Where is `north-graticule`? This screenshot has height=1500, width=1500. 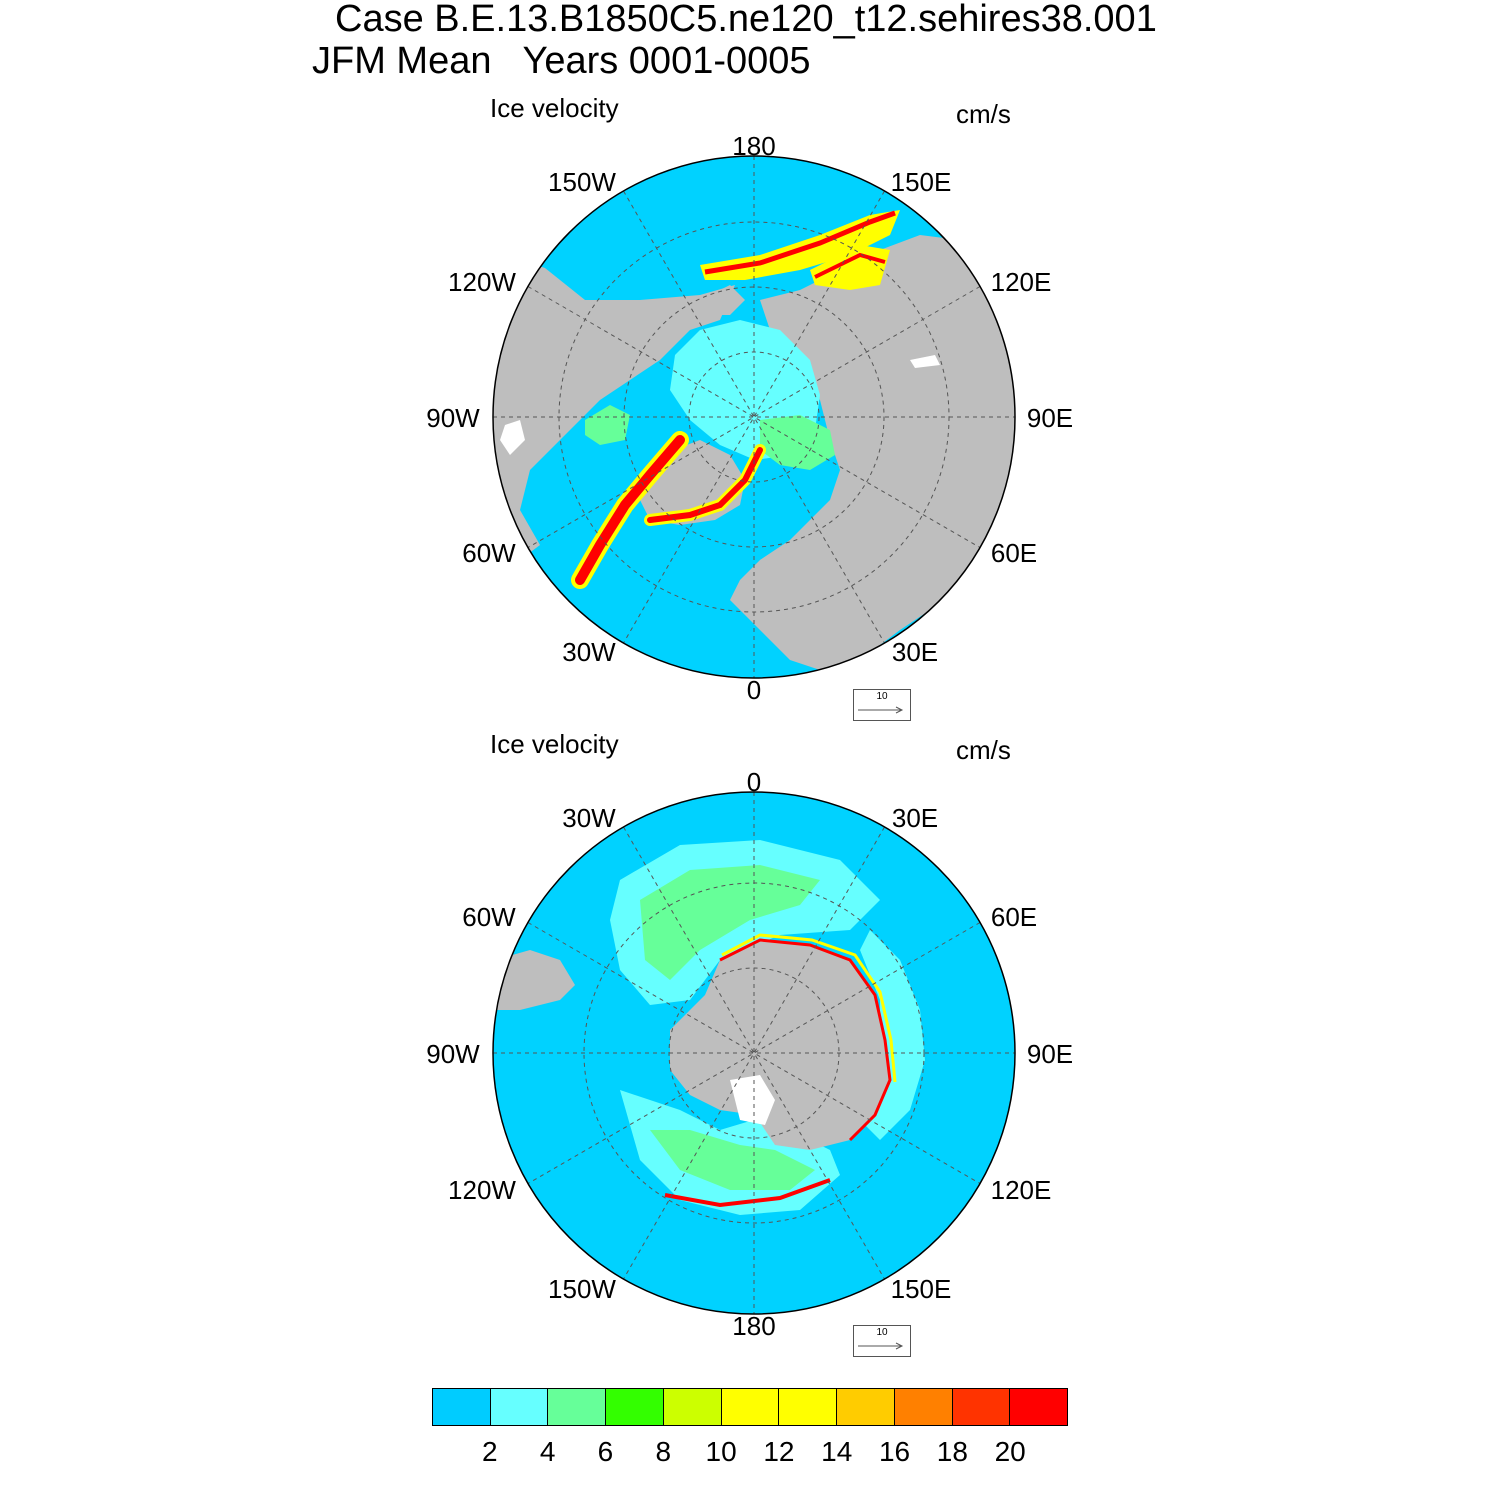
north-graticule is located at coordinates (754, 417).